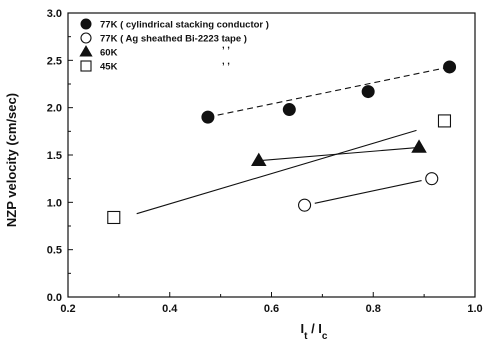 This screenshot has height=341, width=485. I want to click on x-tick-label: 1.0, so click(474, 309).